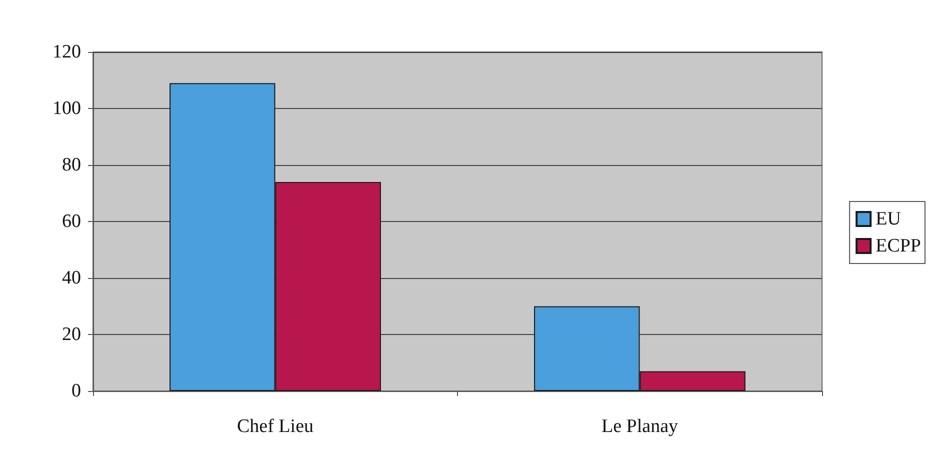 Image resolution: width=929 pixels, height=465 pixels. What do you see at coordinates (899, 246) in the screenshot?
I see `legend-label: ECPP` at bounding box center [899, 246].